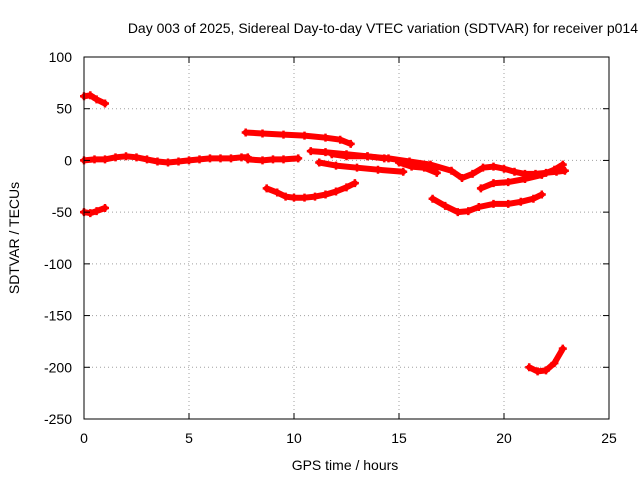 Image resolution: width=640 pixels, height=480 pixels. What do you see at coordinates (58, 238) in the screenshot?
I see `y-tick-labels: -250 -200 -150 -100 -50 0 50 100` at bounding box center [58, 238].